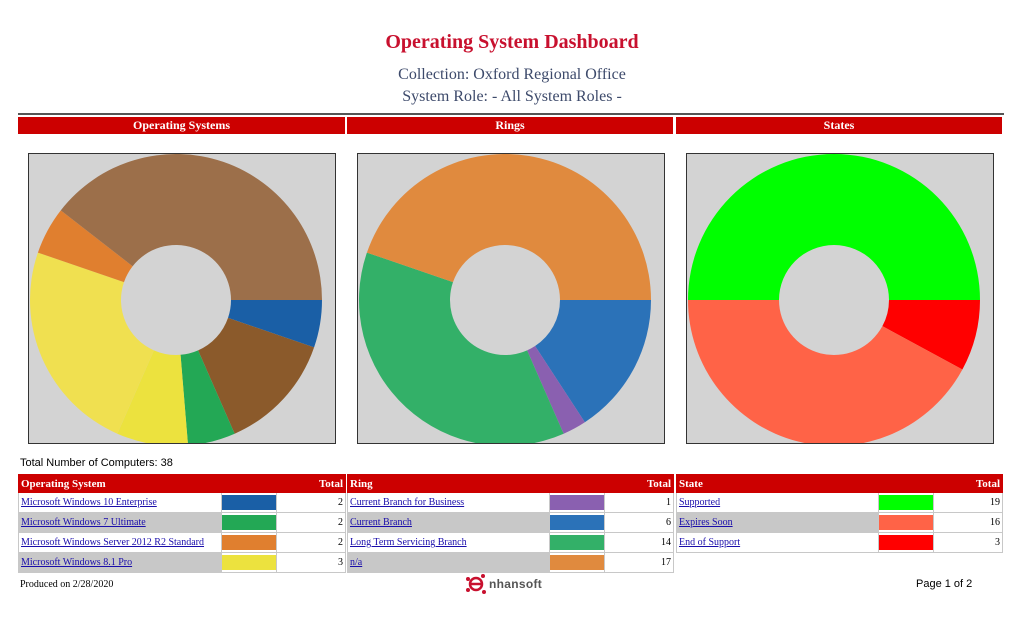 Image resolution: width=1024 pixels, height=622 pixels. I want to click on section-header-rings: Rings, so click(510, 125).